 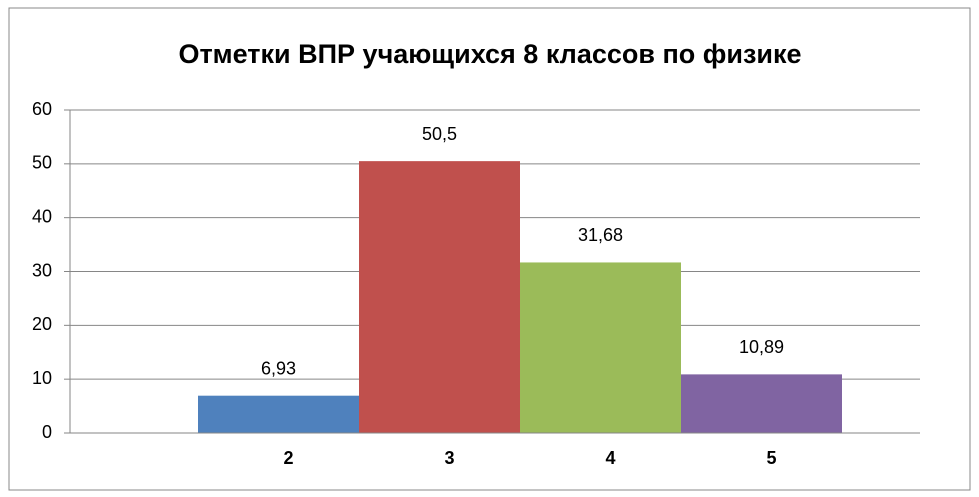 I want to click on y-tick-label: 40, so click(x=42, y=216).